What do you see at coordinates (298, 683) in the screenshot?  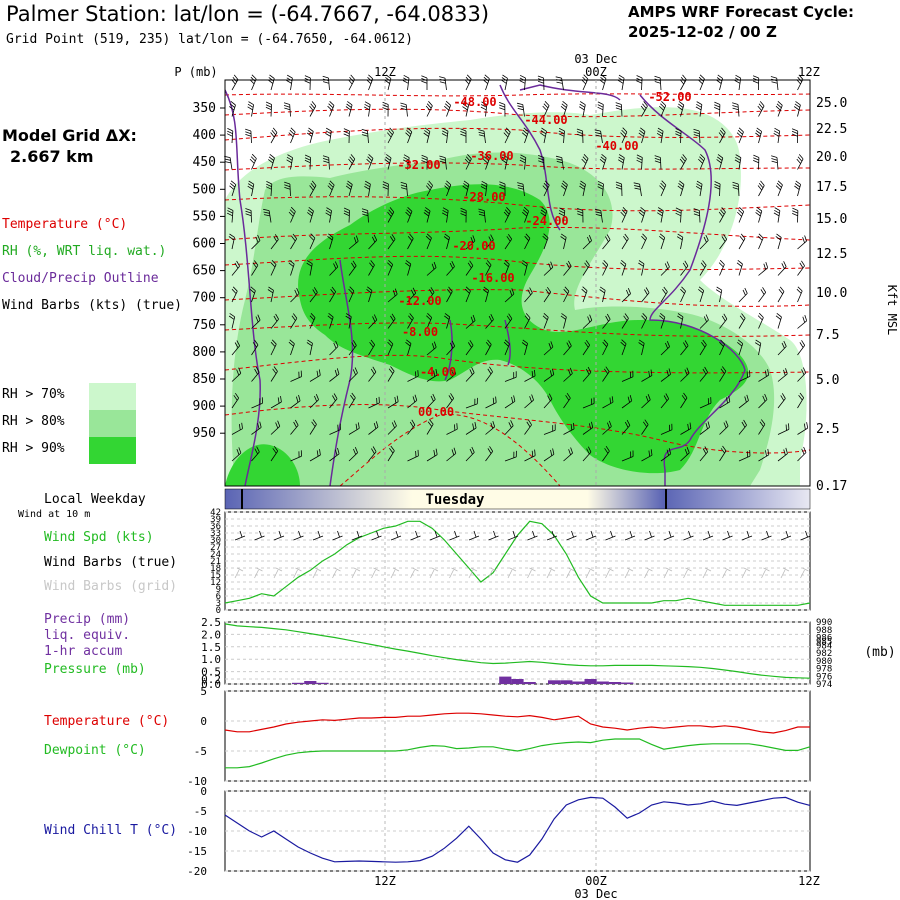 I see `precip-bar` at bounding box center [298, 683].